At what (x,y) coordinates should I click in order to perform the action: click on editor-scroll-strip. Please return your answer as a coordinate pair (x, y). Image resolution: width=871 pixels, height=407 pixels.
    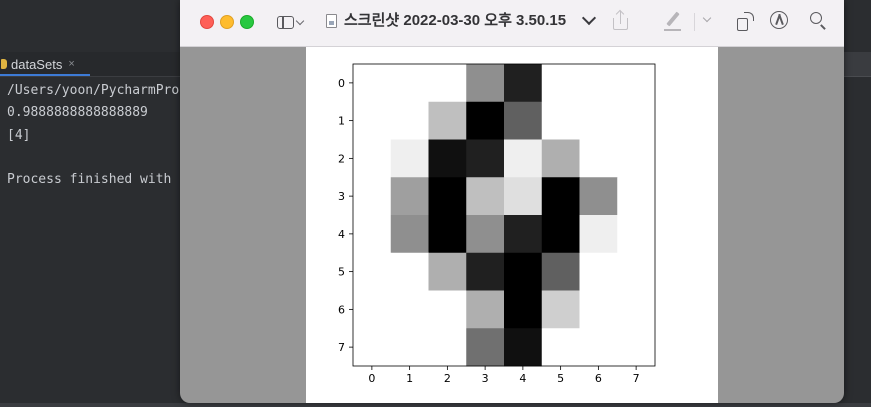
    Looking at the image, I should click on (857, 64).